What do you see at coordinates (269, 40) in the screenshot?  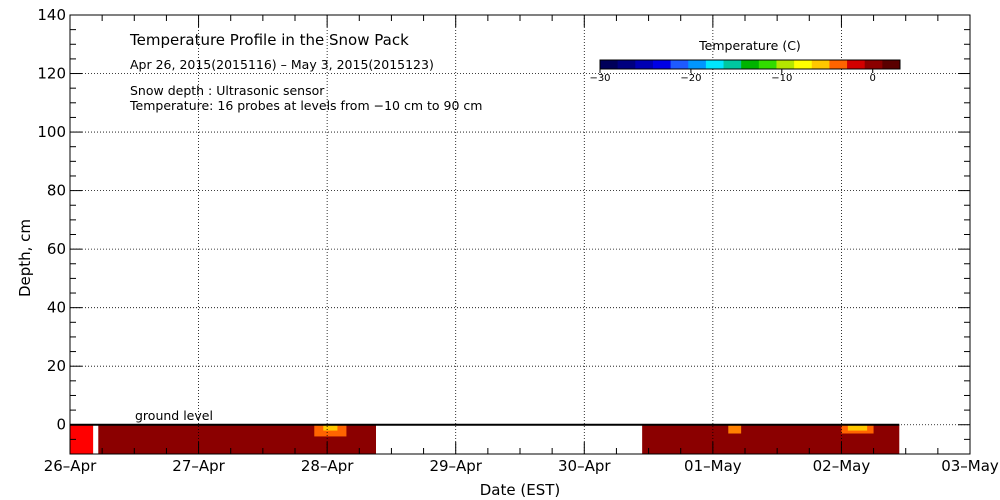 I see `chart-title: Temperature Profile in the Snow Pack` at bounding box center [269, 40].